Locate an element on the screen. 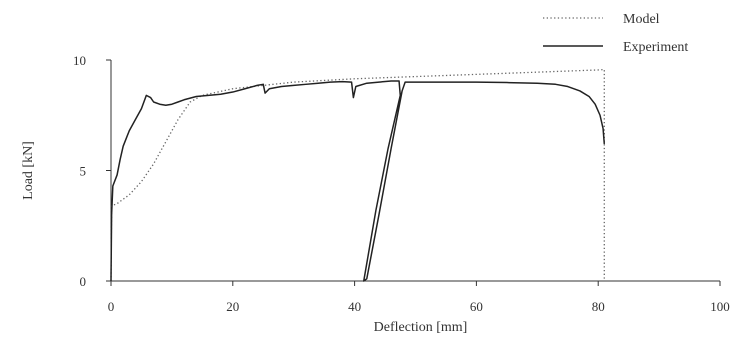  x-tick-label: 80 is located at coordinates (598, 306).